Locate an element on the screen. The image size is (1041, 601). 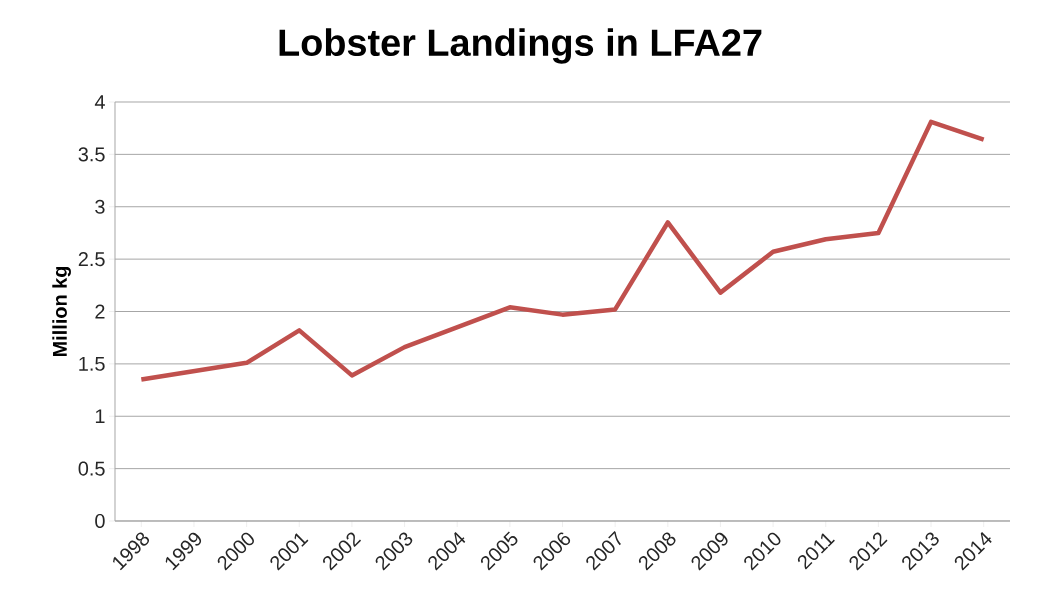
y-tick-label: 3.5 is located at coordinates (91, 154).